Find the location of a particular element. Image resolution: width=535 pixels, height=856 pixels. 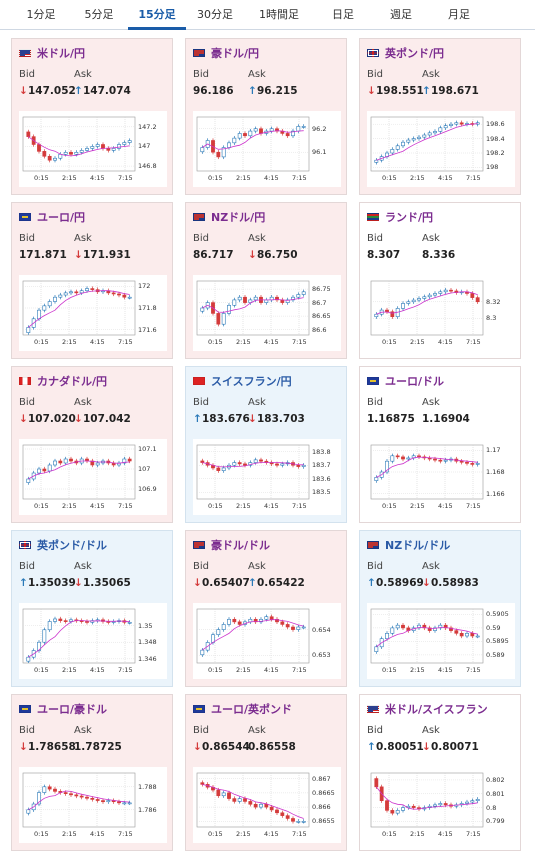

pair-title: ユーロ/英ポンド is located at coordinates (242, 709).